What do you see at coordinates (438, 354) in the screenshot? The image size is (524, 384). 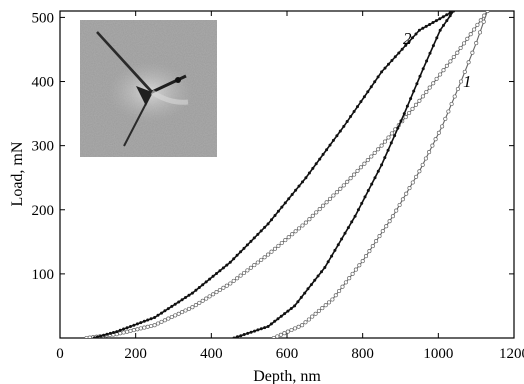 I see `x-tick-label: 1000` at bounding box center [438, 354].